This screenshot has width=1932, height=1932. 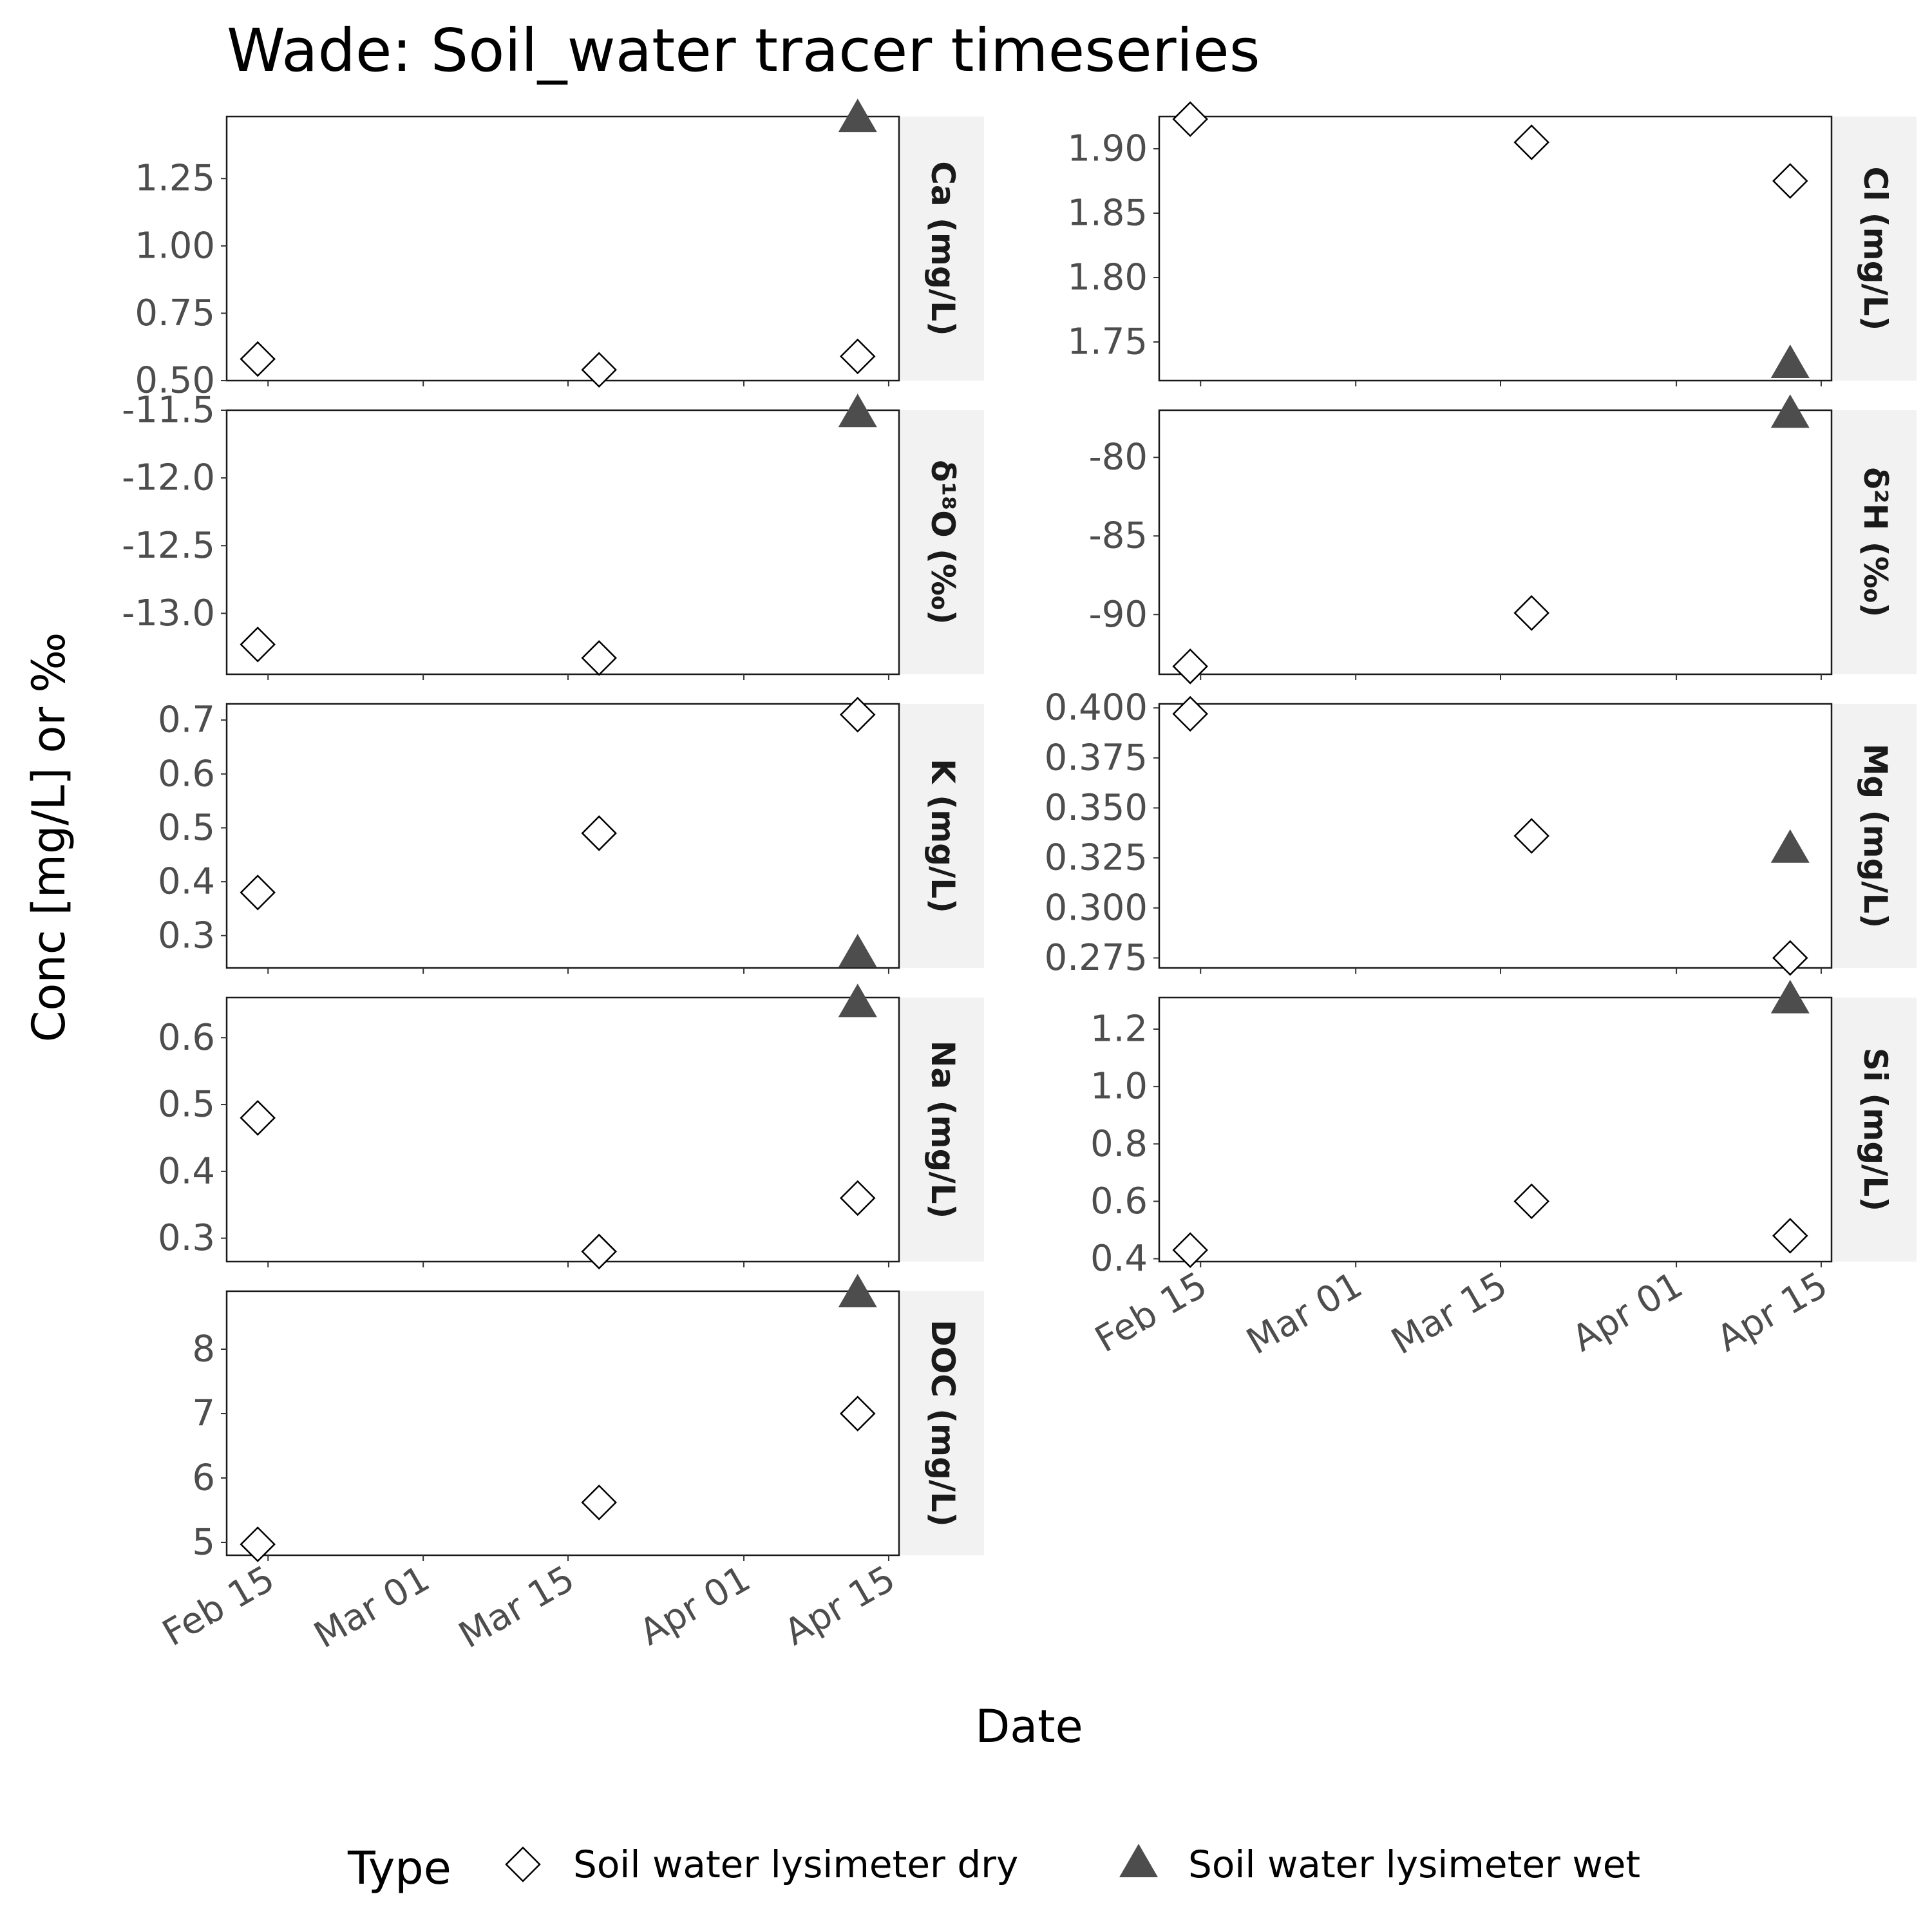 I want to click on facet-strip-label: Cl (mg/L), so click(x=1876, y=249).